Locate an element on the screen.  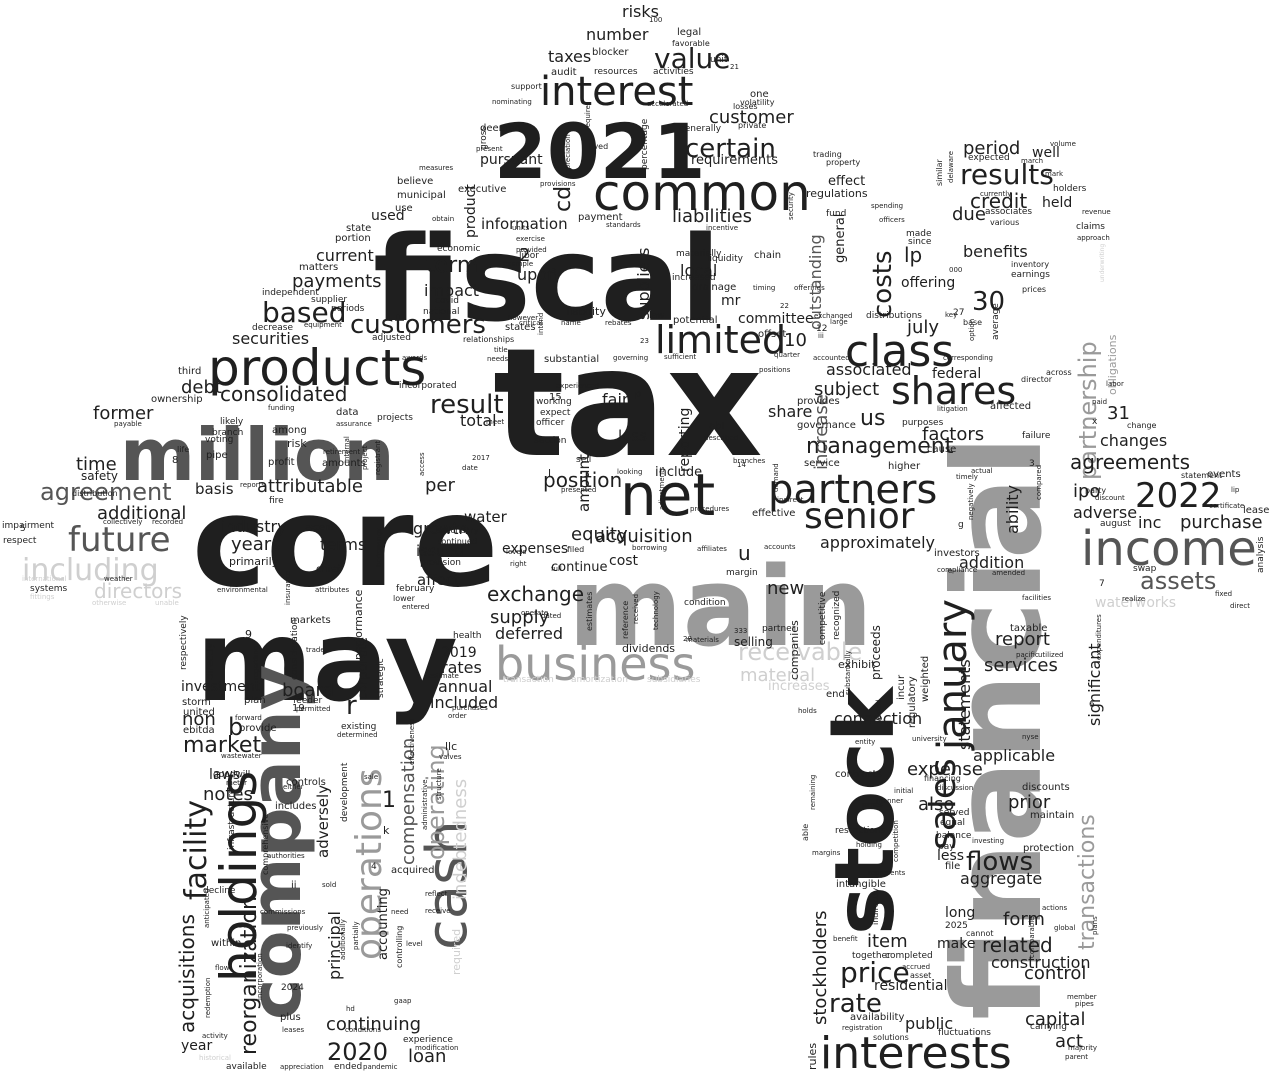
cloud-word: lease is located at coordinates (1256, 510).